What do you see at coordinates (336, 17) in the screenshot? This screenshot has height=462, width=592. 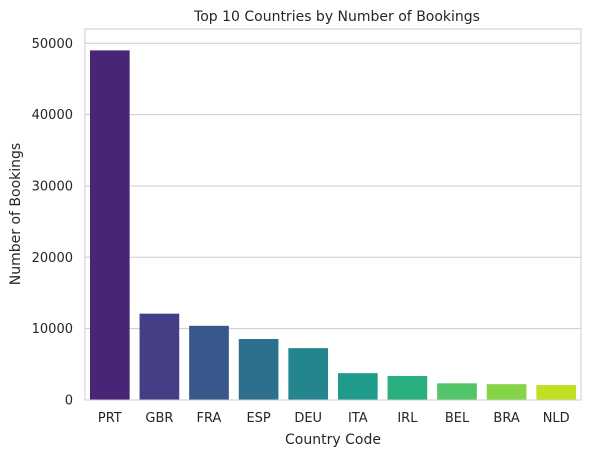 I see `chart-title: Top 10 Countries by Number of Bookings` at bounding box center [336, 17].